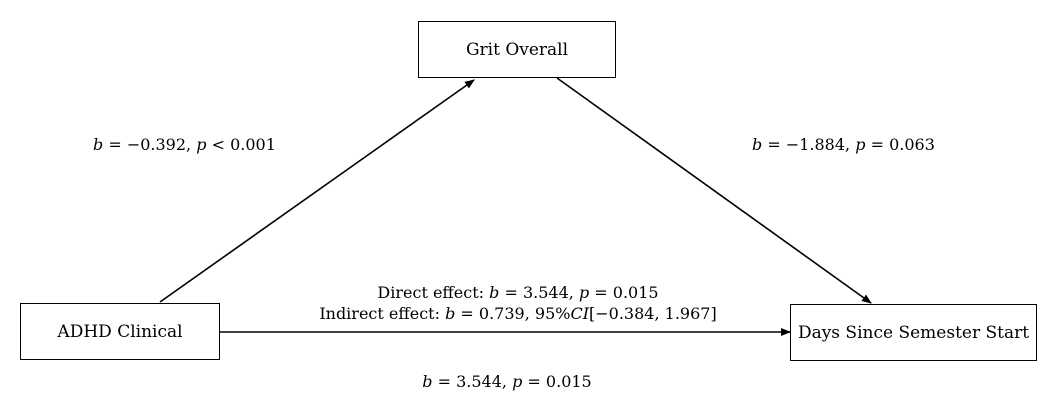 The image size is (1053, 418). What do you see at coordinates (184, 144) in the screenshot?
I see `path-a-label: b = −0.392, p < 0.001` at bounding box center [184, 144].